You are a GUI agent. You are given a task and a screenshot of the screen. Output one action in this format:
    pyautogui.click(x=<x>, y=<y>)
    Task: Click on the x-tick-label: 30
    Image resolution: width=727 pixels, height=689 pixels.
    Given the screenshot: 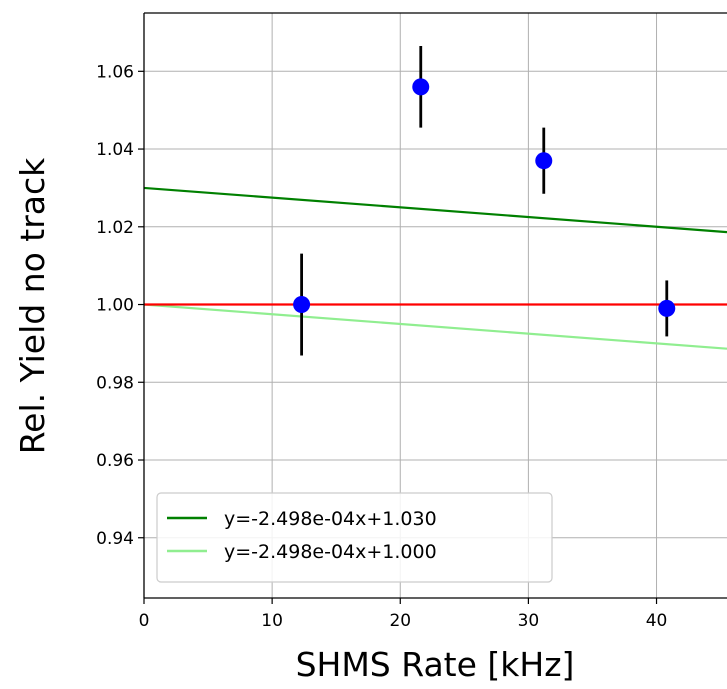 What is the action you would take?
    pyautogui.click(x=529, y=621)
    